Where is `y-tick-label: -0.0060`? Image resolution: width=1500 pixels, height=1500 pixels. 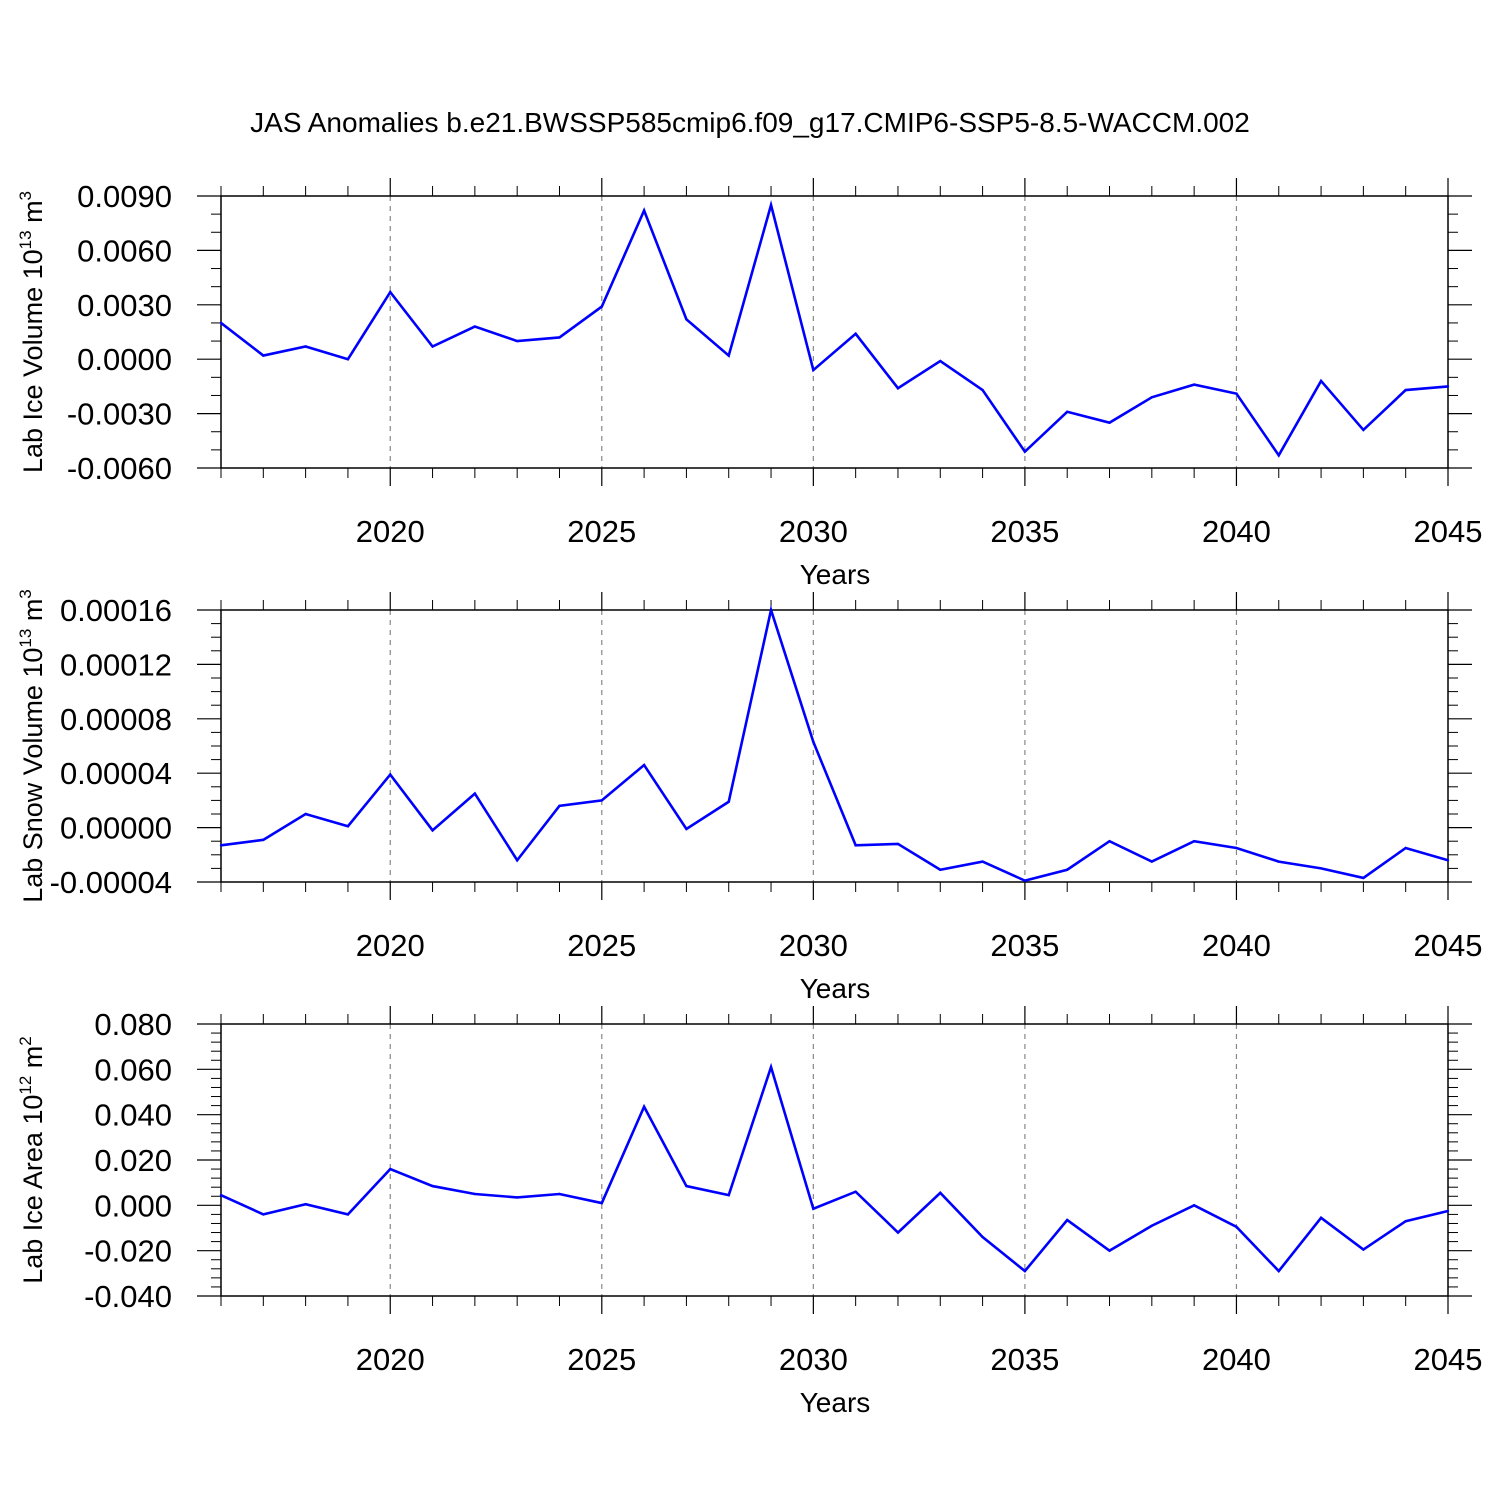
y-tick-label: -0.0060 is located at coordinates (119, 468).